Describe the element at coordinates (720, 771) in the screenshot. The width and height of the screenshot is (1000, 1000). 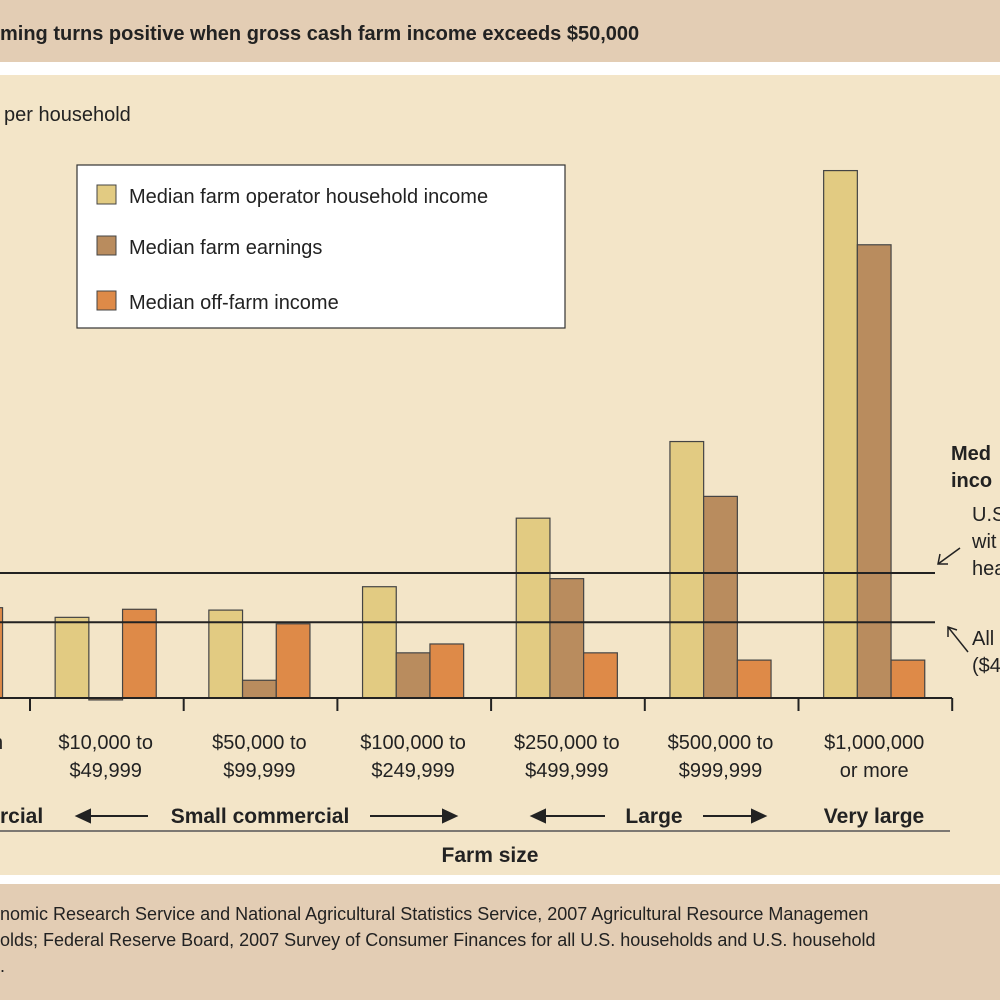
I see `x-tick-label: $999,999` at that location.